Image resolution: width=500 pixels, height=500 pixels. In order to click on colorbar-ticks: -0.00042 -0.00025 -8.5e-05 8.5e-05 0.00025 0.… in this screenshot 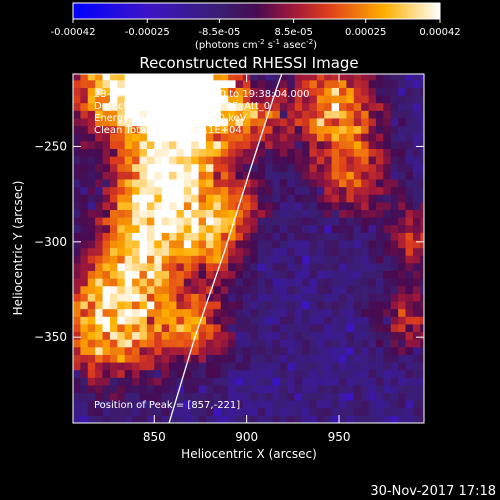, I will do `click(256, 28)`.